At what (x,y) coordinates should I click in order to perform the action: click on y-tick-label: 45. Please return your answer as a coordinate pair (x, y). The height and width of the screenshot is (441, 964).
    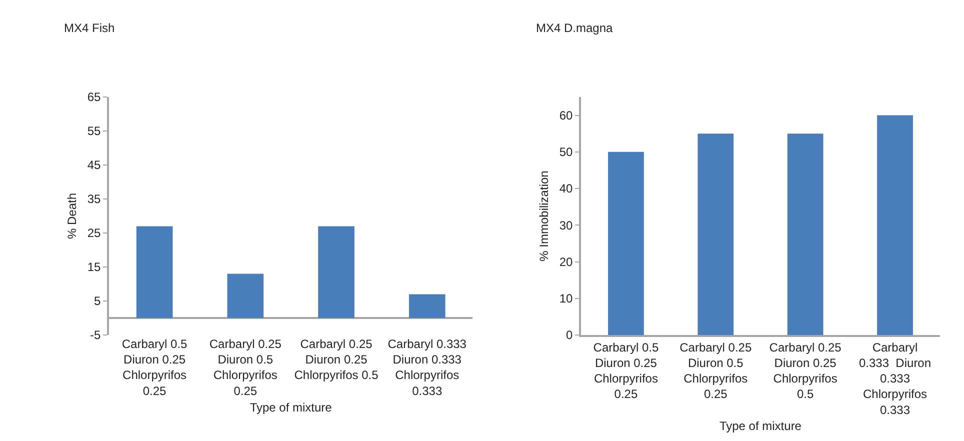
    Looking at the image, I should click on (94, 165).